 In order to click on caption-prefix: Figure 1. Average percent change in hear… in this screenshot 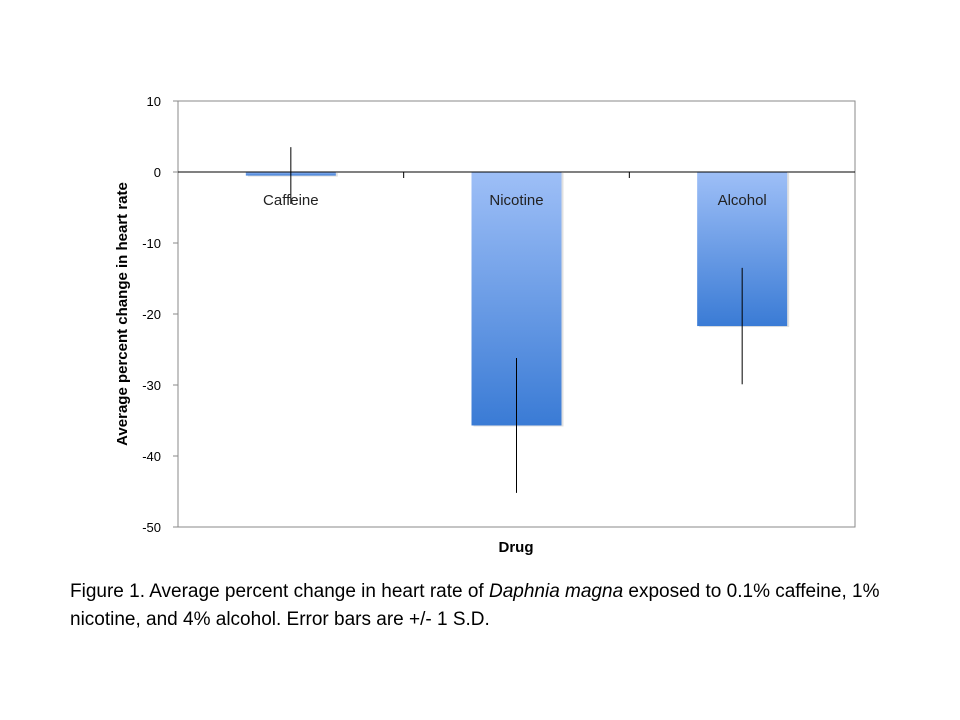, I will do `click(279, 591)`.